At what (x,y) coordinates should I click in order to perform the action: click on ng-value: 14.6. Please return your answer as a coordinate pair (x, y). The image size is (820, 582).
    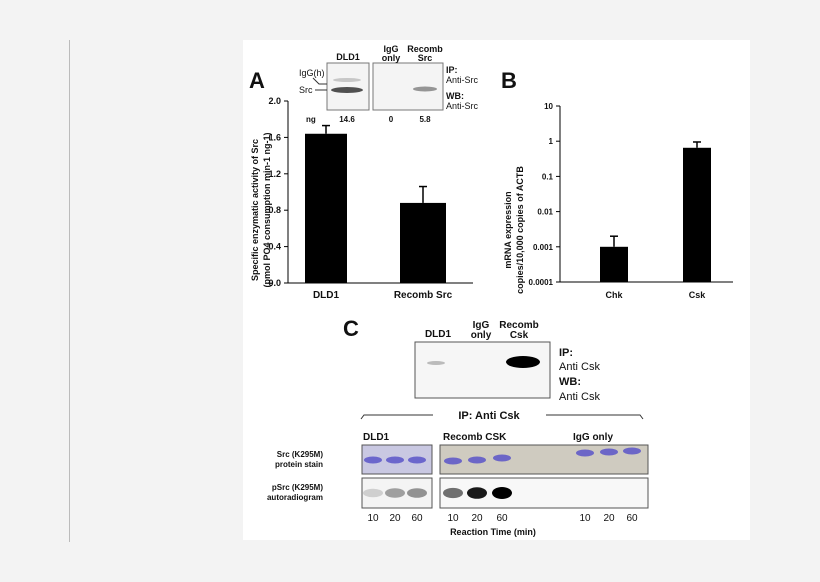
    Looking at the image, I should click on (347, 119).